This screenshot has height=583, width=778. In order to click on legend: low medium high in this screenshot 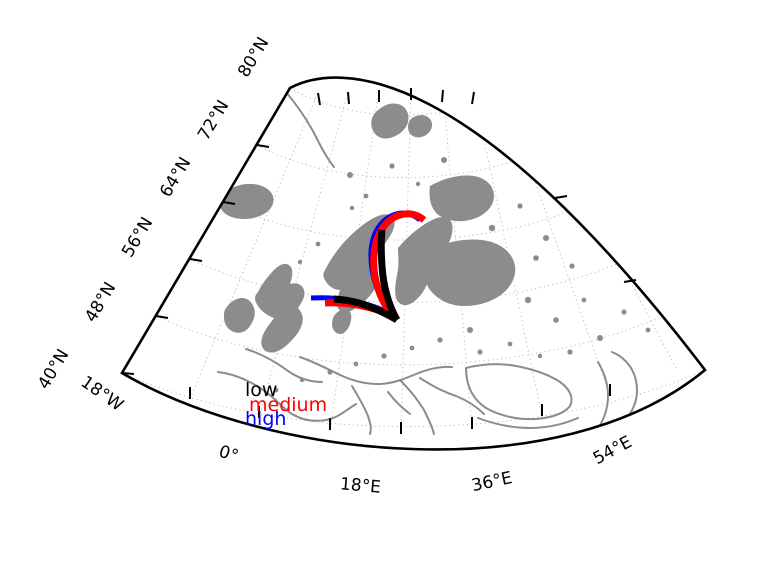, I will do `click(286, 404)`.